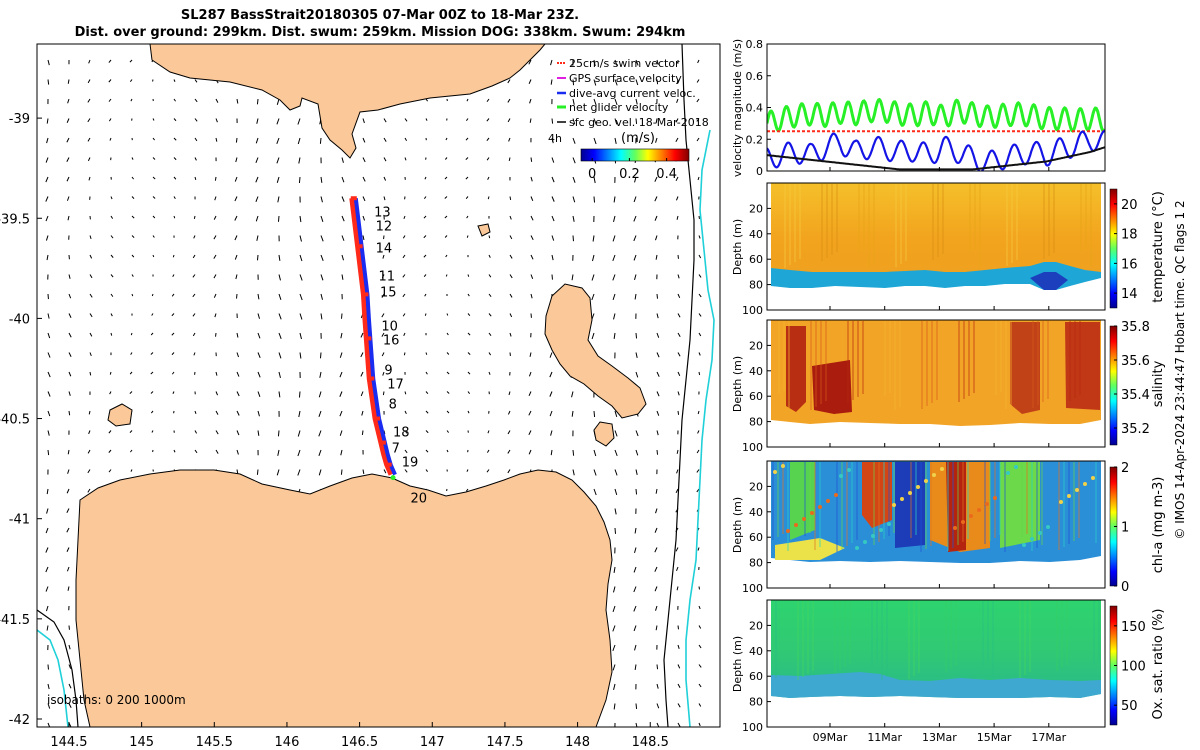 Image resolution: width=1200 pixels, height=750 pixels. I want to click on day-label: 10, so click(389, 326).